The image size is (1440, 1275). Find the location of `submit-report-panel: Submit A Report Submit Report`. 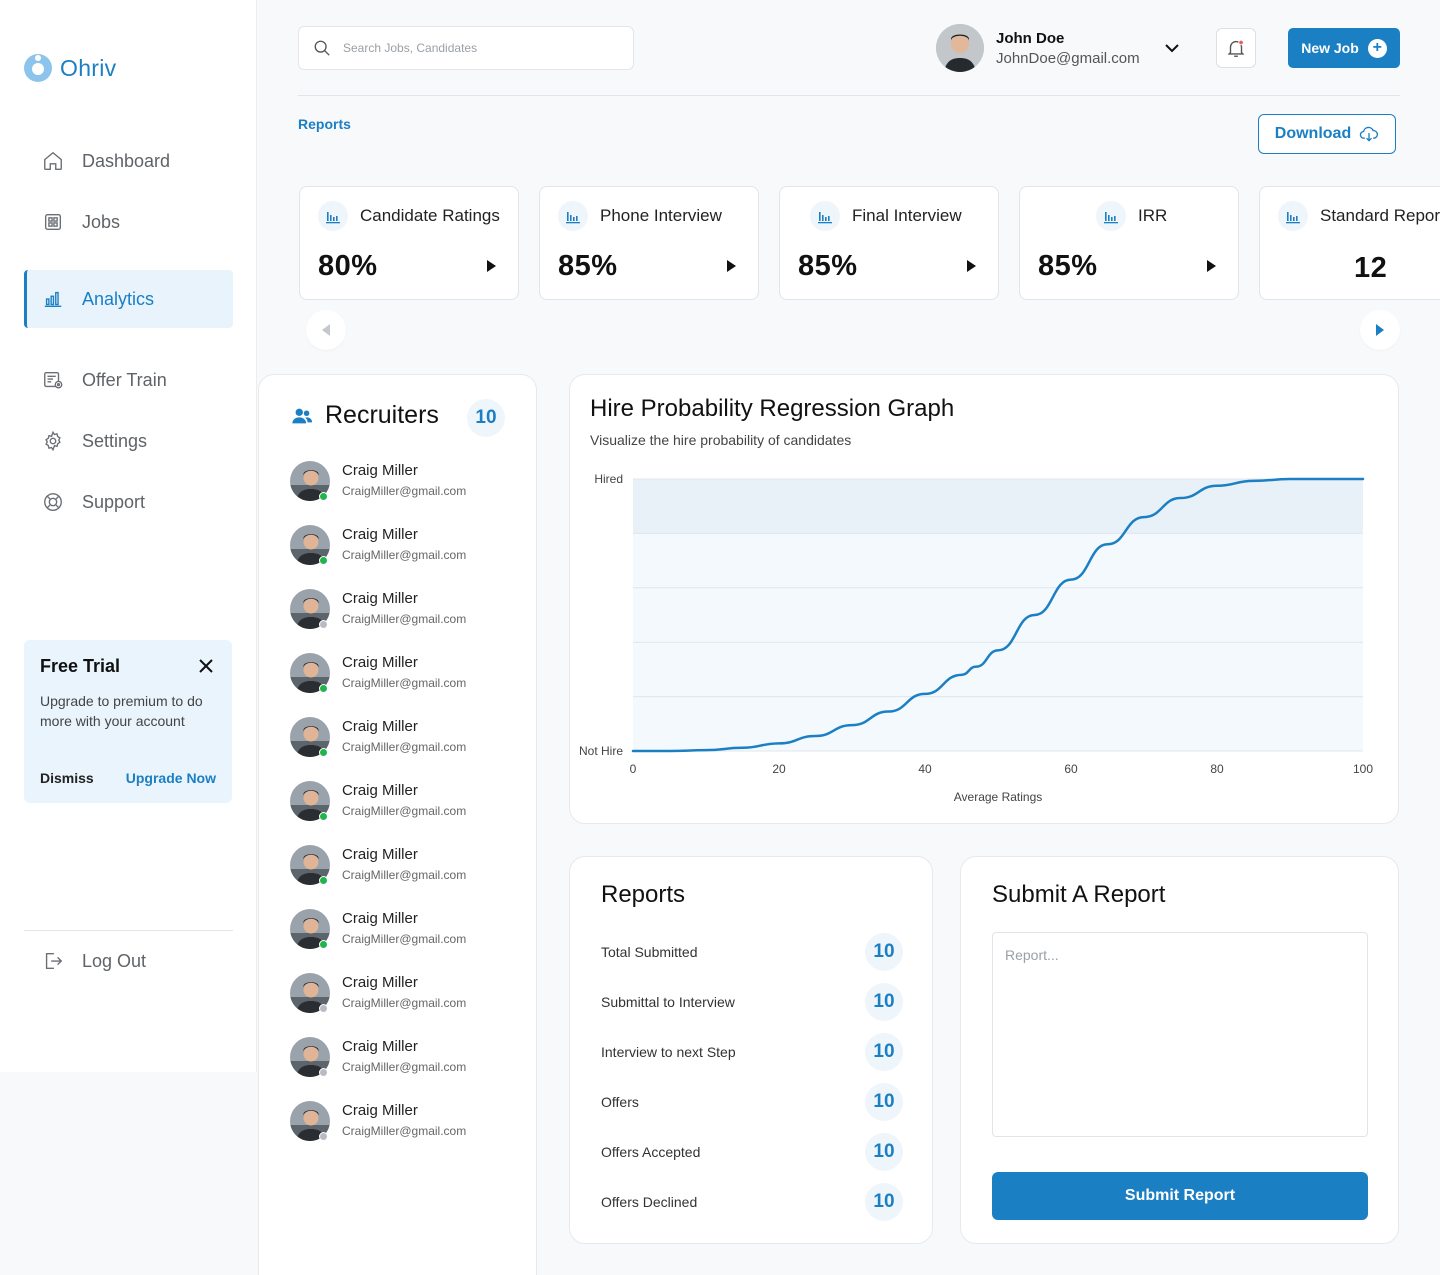

submit-report-panel: Submit A Report Submit Report is located at coordinates (1179, 1050).